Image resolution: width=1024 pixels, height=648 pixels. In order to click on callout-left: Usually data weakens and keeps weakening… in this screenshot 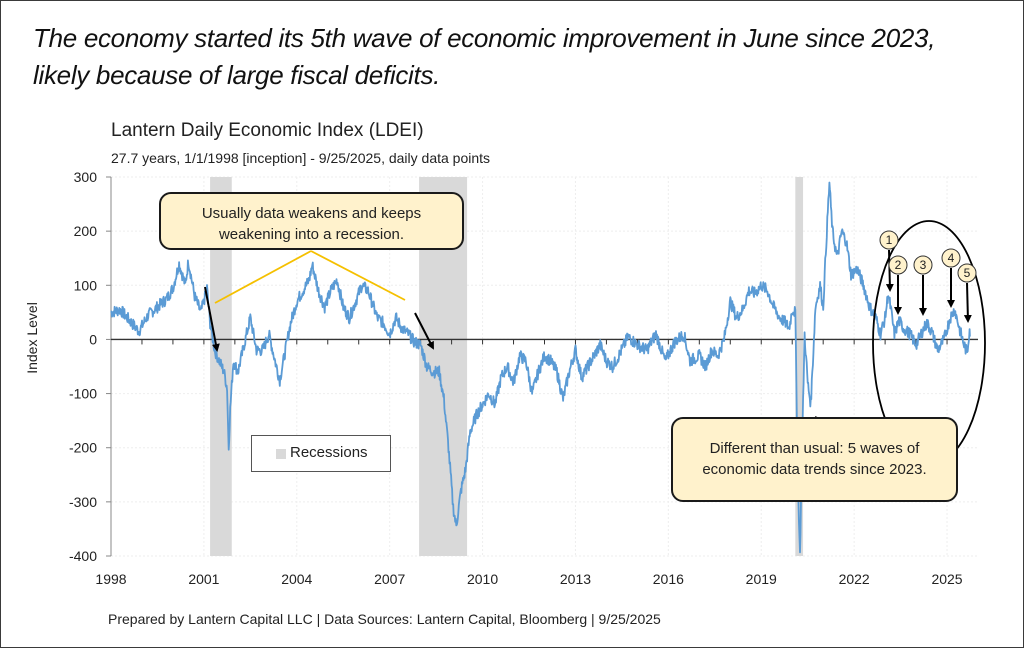, I will do `click(311, 221)`.